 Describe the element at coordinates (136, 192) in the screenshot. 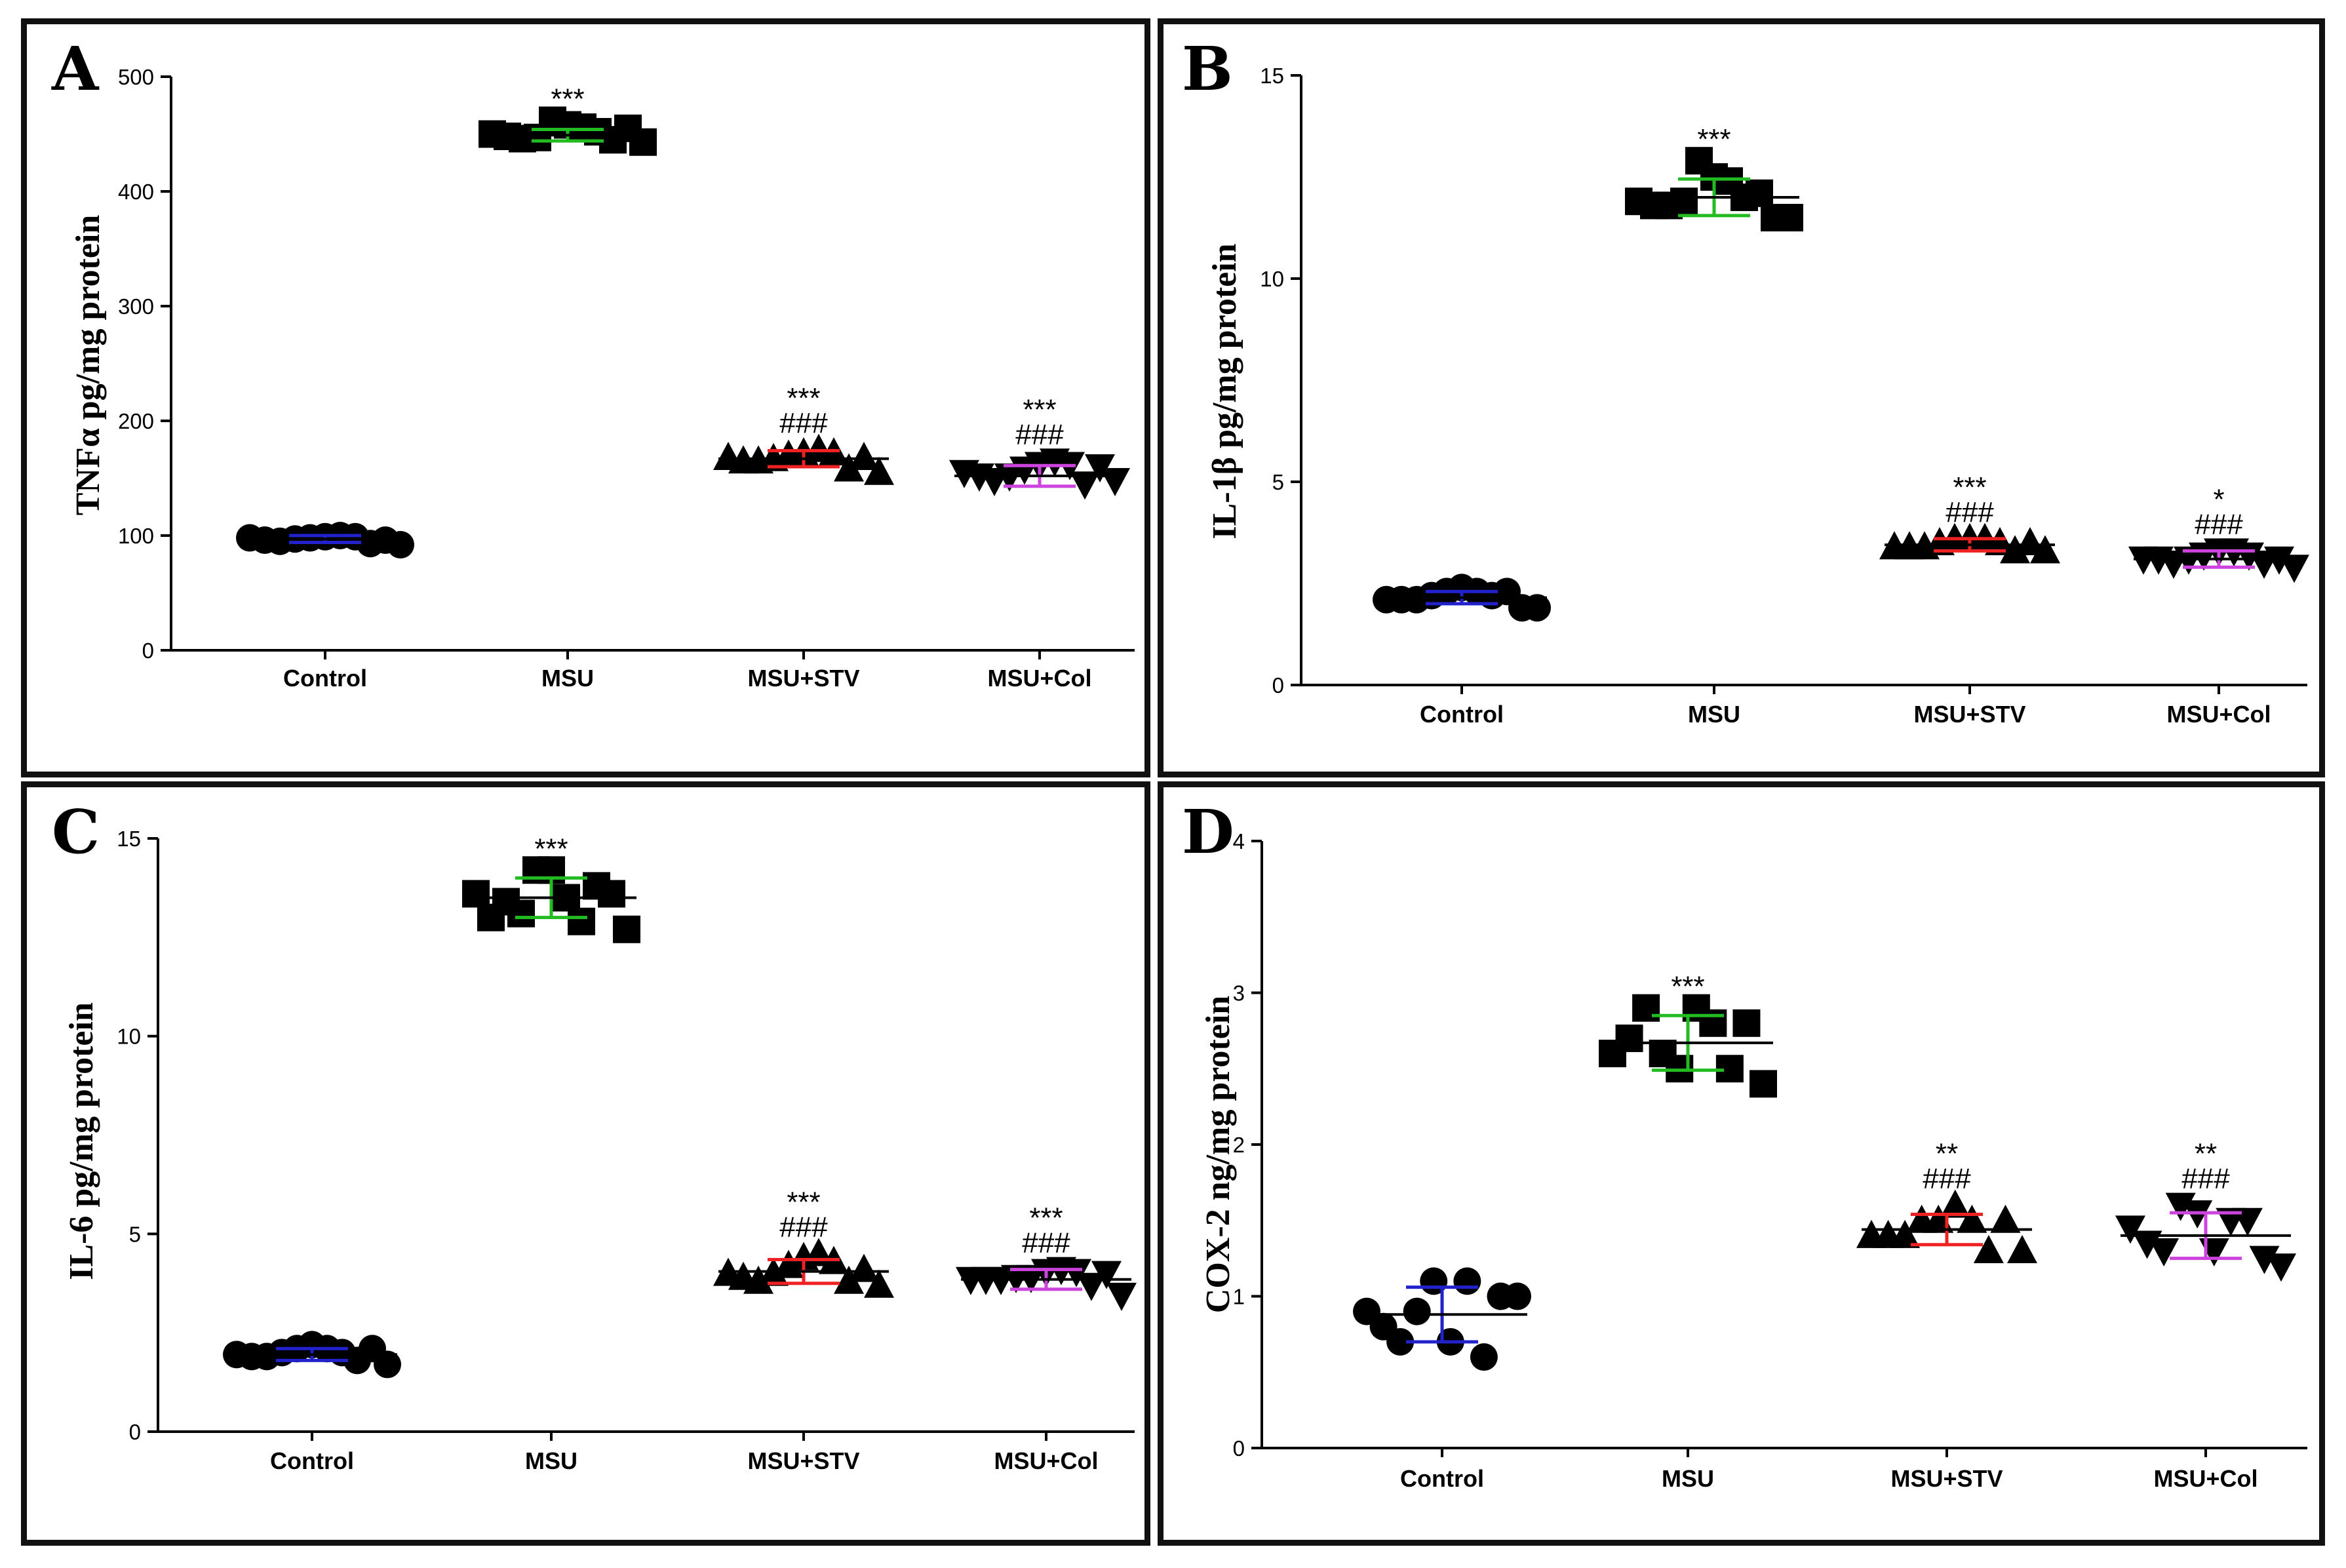

I see `y-tick-label: 400` at that location.